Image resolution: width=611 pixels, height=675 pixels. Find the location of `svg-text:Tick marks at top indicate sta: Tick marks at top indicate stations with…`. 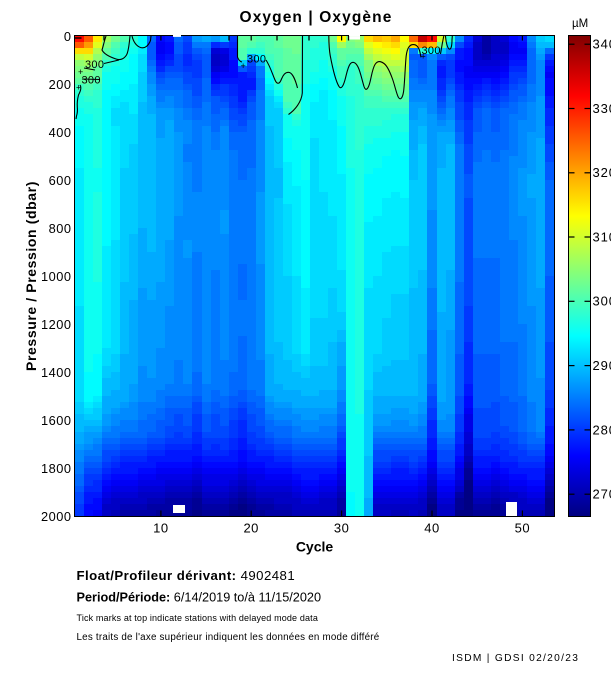

svg-text:Tick marks at top indicate sta: Tick marks at top indicate stations with… is located at coordinates (197, 618).